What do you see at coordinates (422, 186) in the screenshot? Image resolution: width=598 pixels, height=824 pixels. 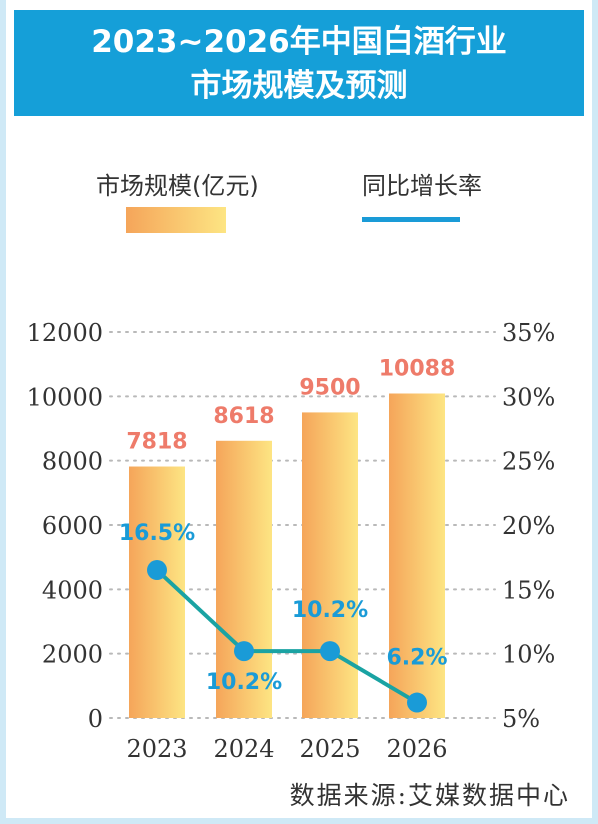 I see `legend-line-label: 同比增长率` at bounding box center [422, 186].